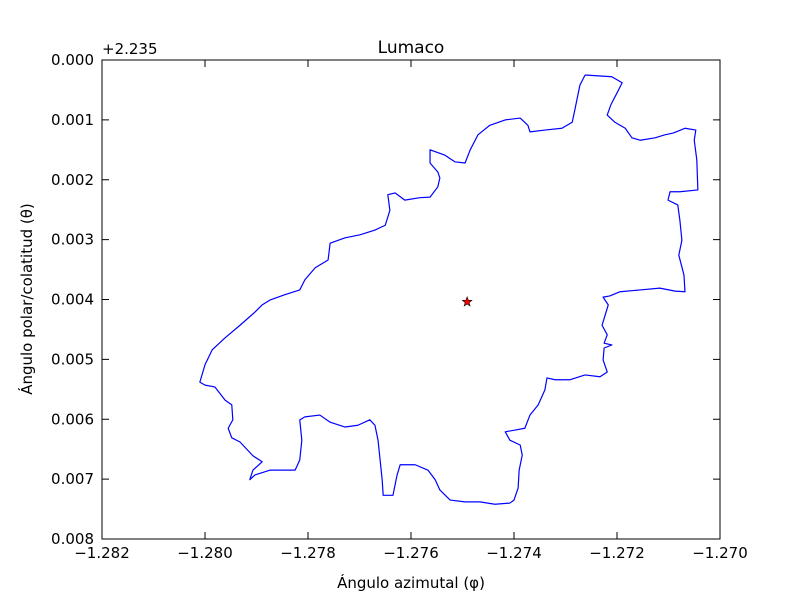  I want to click on center-marker, so click(467, 301).